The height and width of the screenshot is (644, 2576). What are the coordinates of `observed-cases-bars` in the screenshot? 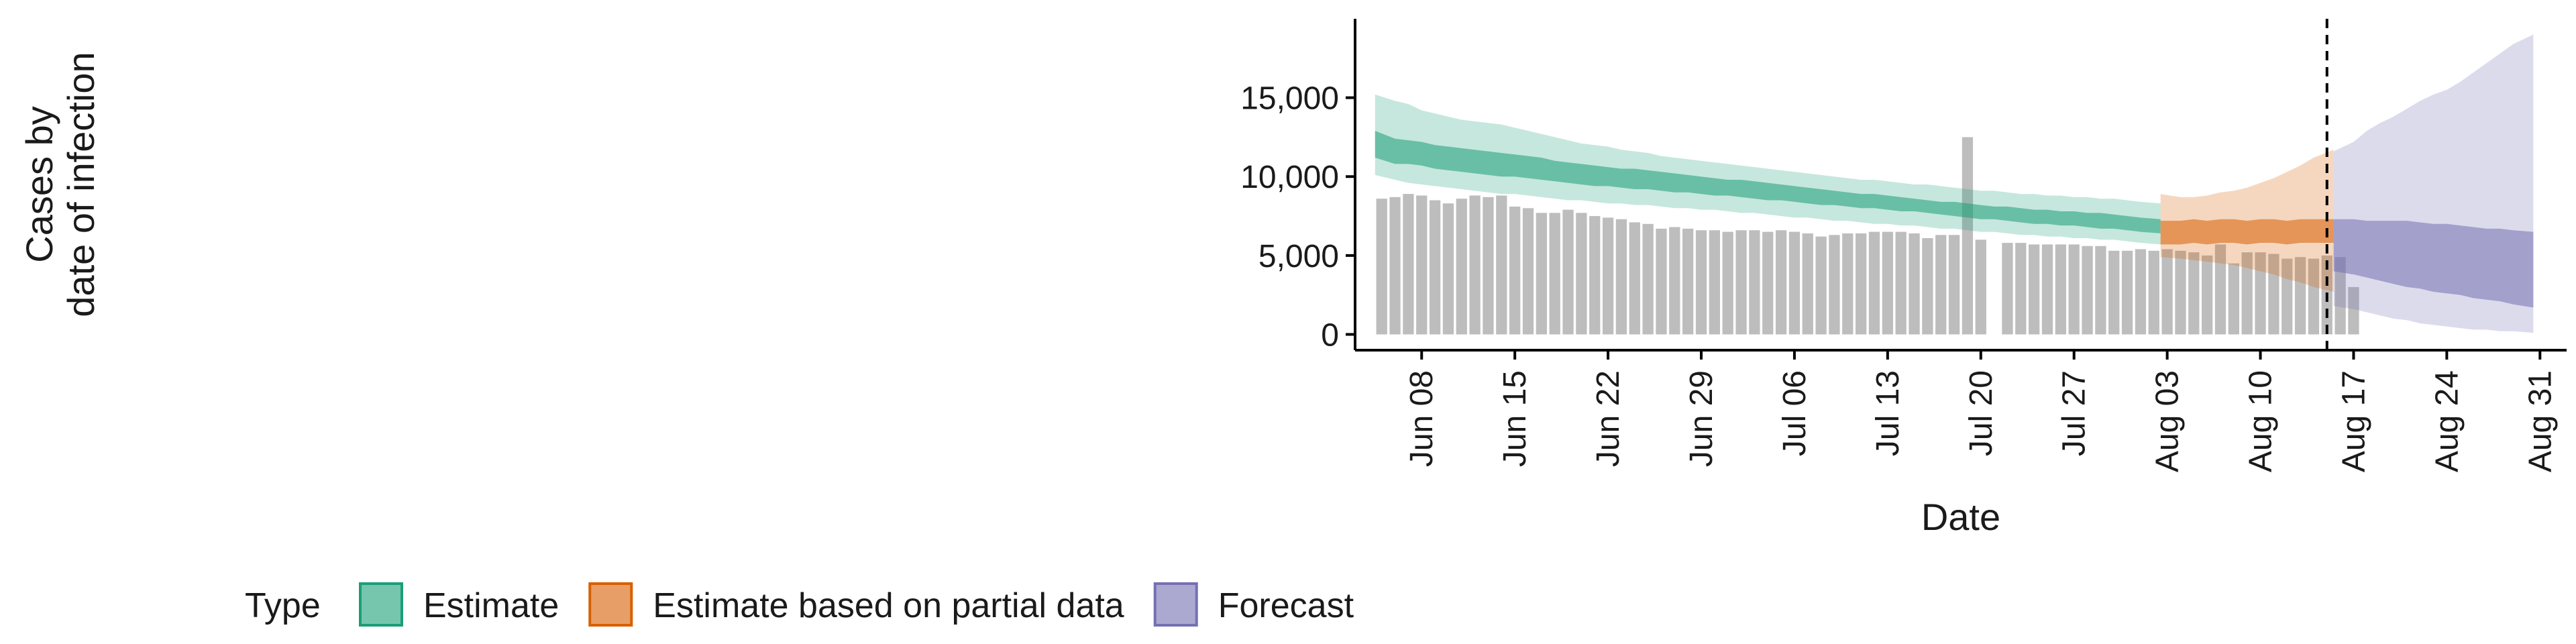 It's located at (1867, 236).